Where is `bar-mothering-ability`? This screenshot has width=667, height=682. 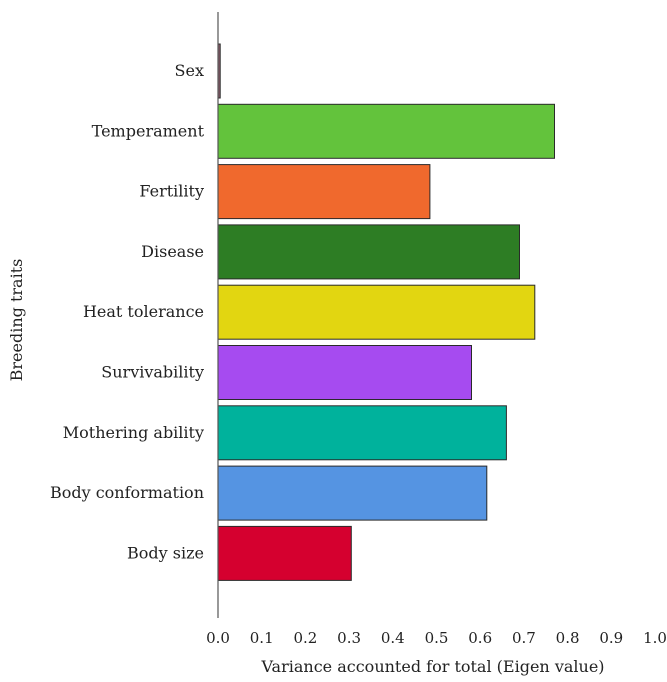 bar-mothering-ability is located at coordinates (362, 433).